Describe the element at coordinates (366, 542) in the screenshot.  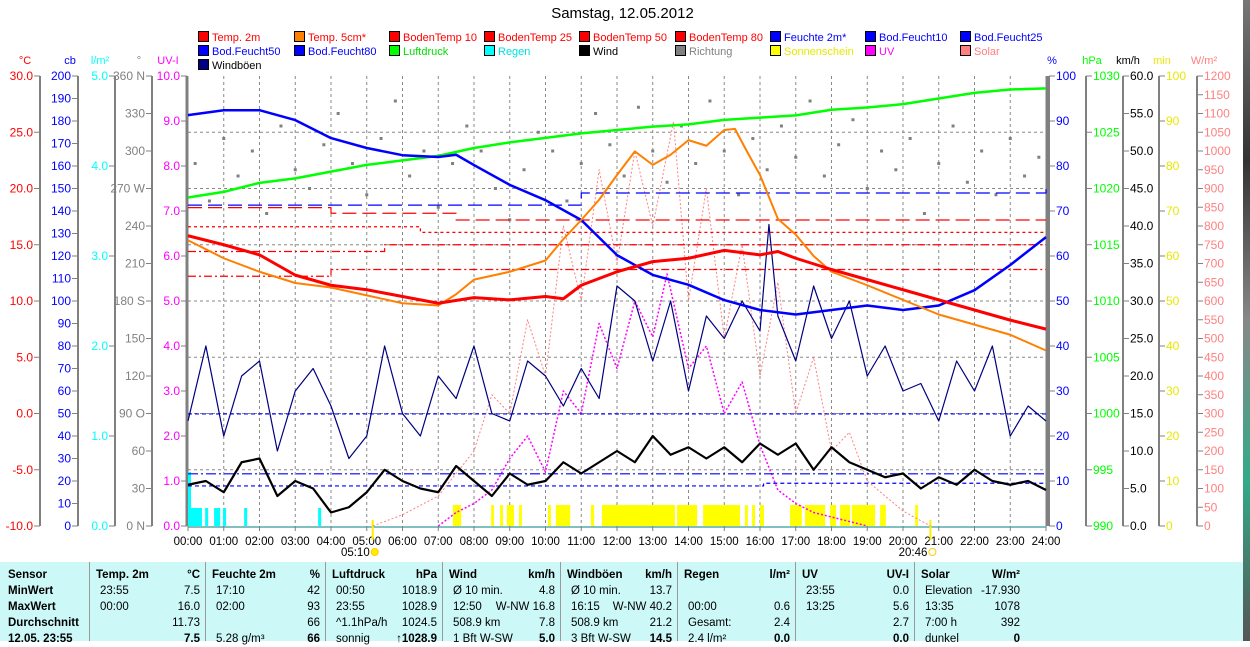
I see `x-tick-label: 05:00` at that location.